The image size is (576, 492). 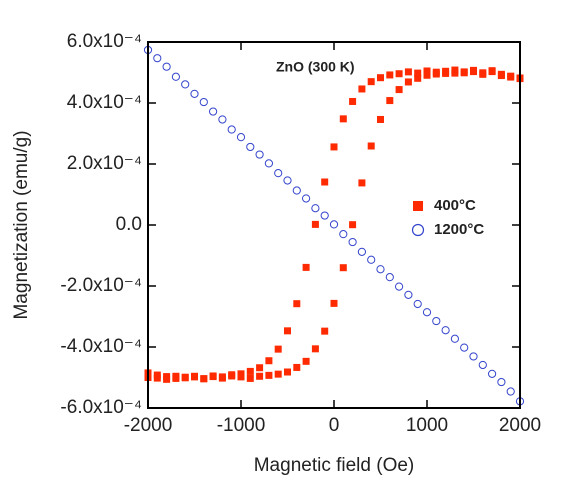 What do you see at coordinates (101, 346) in the screenshot?
I see `y-tick-label: -4.0x10⁻⁴` at bounding box center [101, 346].